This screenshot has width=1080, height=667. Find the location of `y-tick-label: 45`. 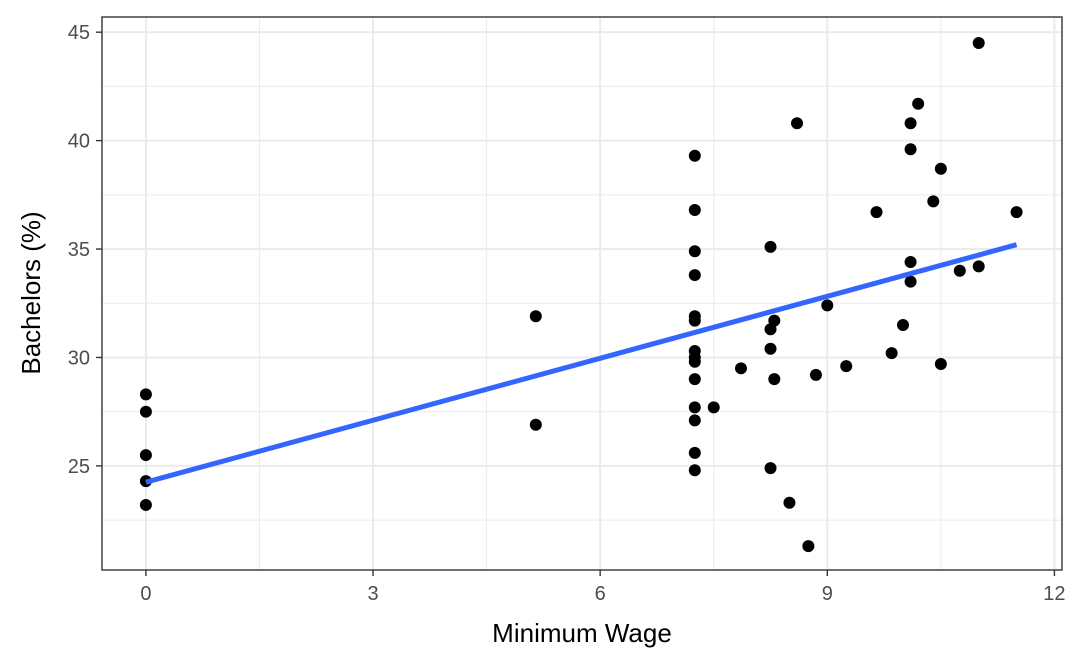

y-tick-label: 45 is located at coordinates (79, 33).